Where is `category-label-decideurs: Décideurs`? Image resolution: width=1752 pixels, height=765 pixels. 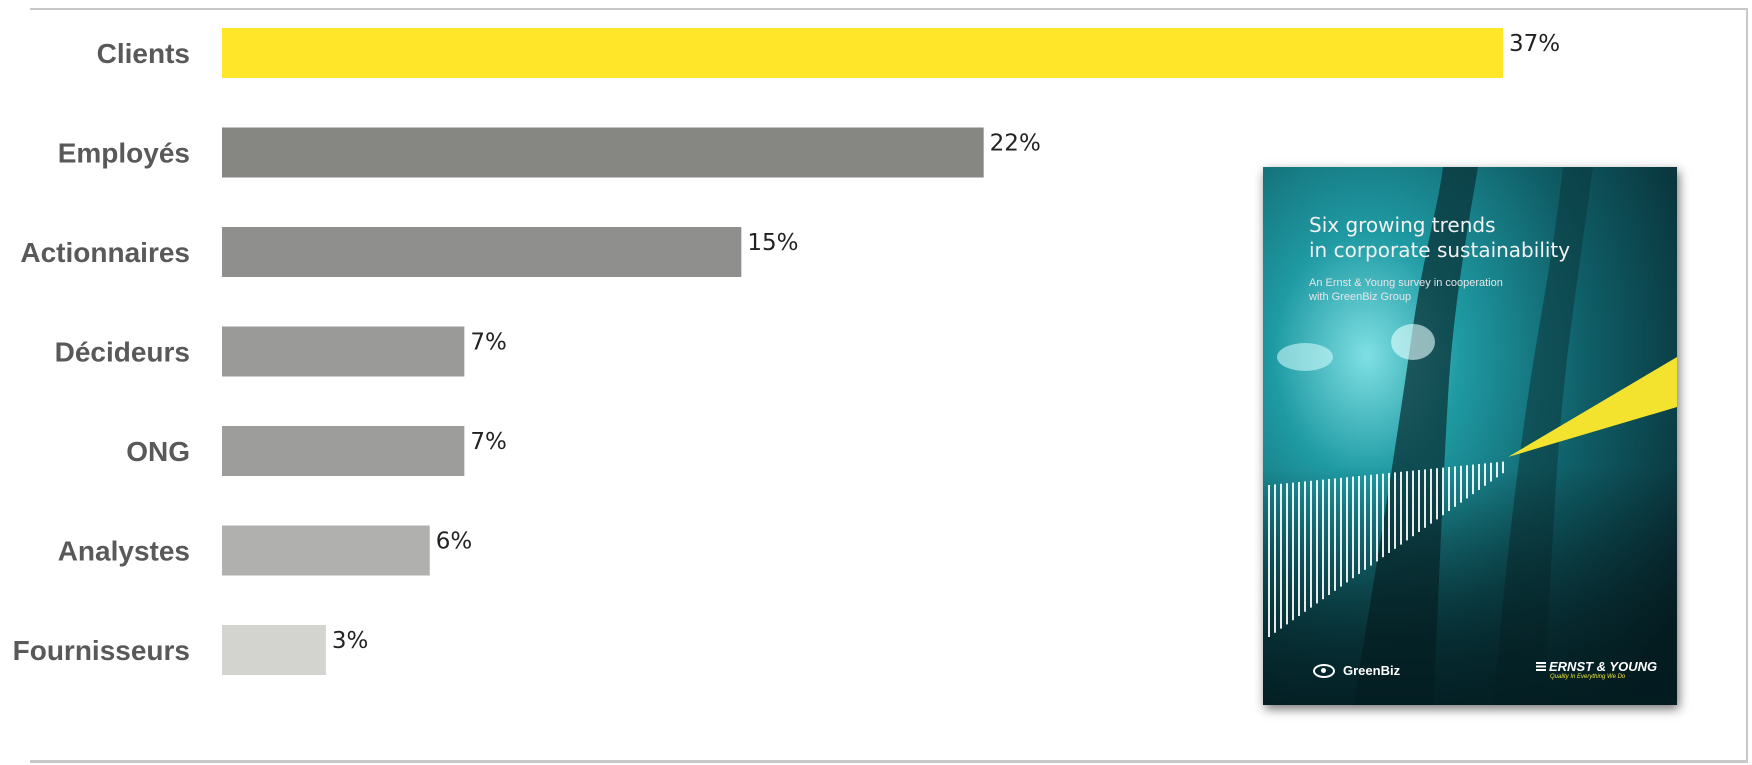 category-label-decideurs: Décideurs is located at coordinates (122, 352).